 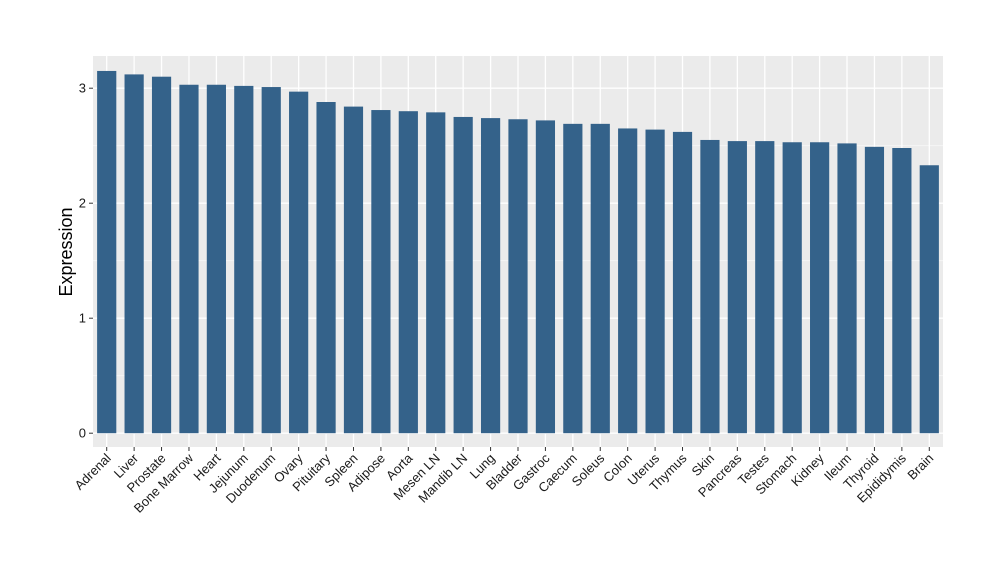 I want to click on x-tick-label: Adrenal, so click(x=93, y=471).